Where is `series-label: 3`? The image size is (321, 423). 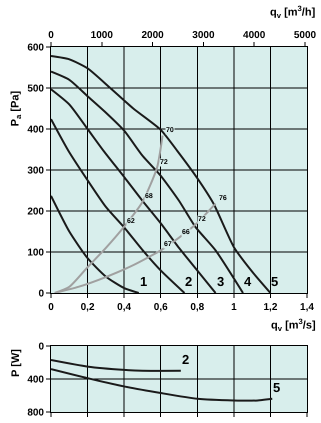
series-label: 3 is located at coordinates (220, 281).